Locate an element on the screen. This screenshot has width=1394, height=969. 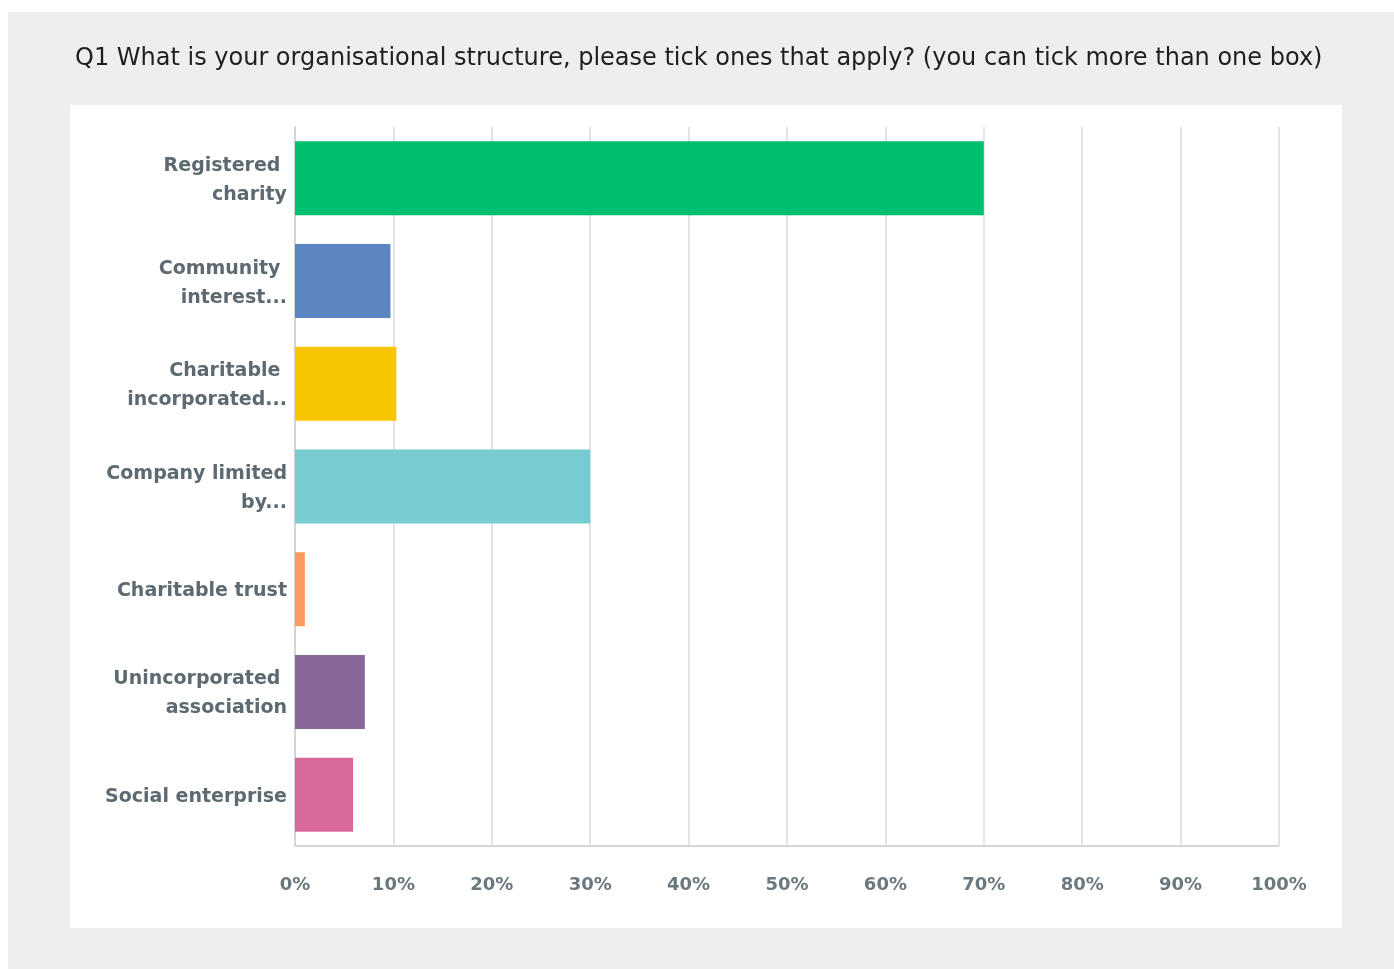
y-tick-label: Charitable trust is located at coordinates (201, 589).